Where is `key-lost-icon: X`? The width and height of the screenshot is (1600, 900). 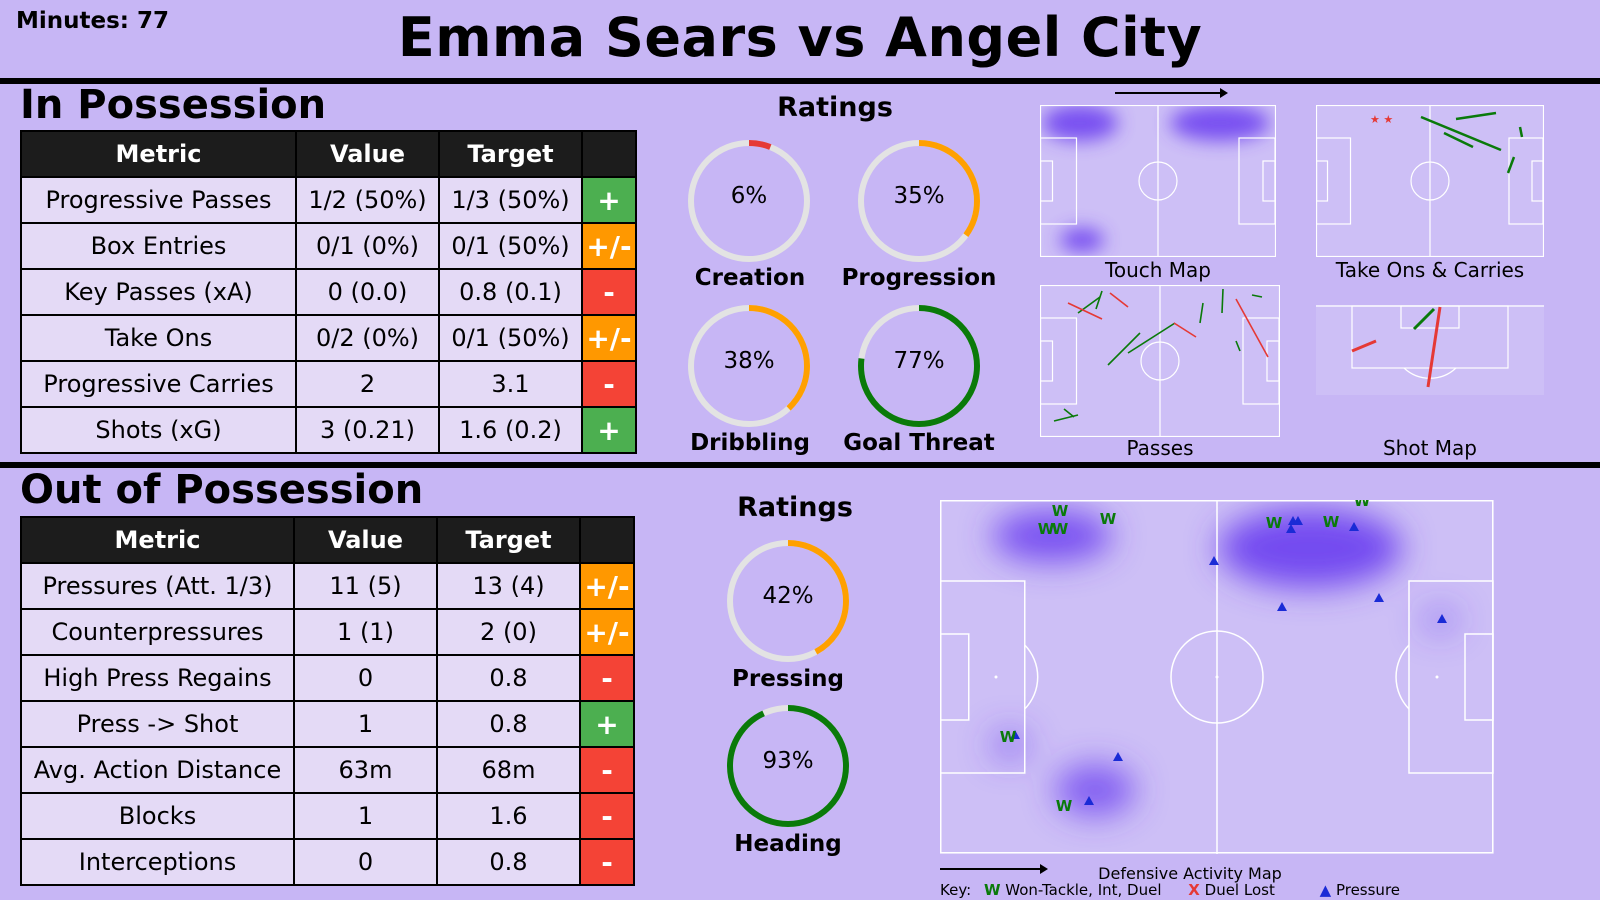 key-lost-icon: X is located at coordinates (1194, 890).